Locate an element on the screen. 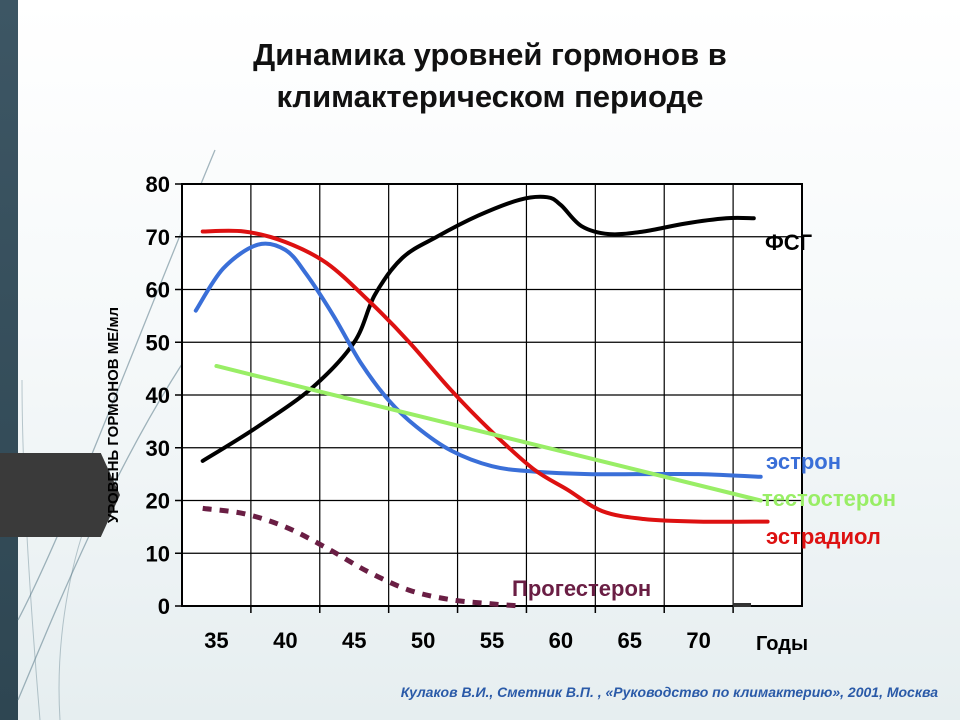 The width and height of the screenshot is (960, 720). y-tick-label: 10 is located at coordinates (158, 553).